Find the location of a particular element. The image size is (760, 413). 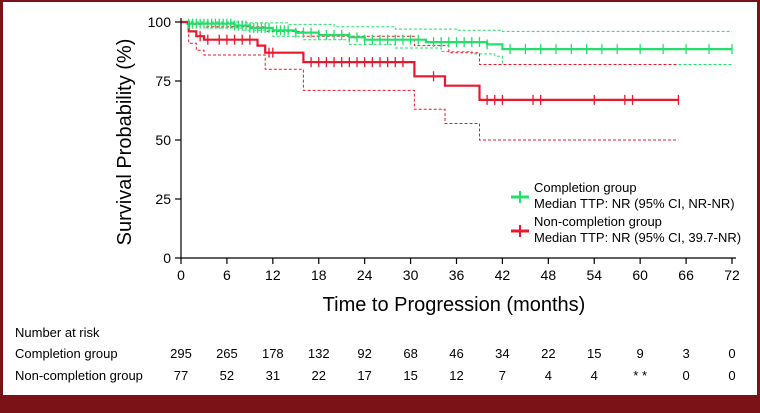

risk-count: 77 is located at coordinates (181, 375).